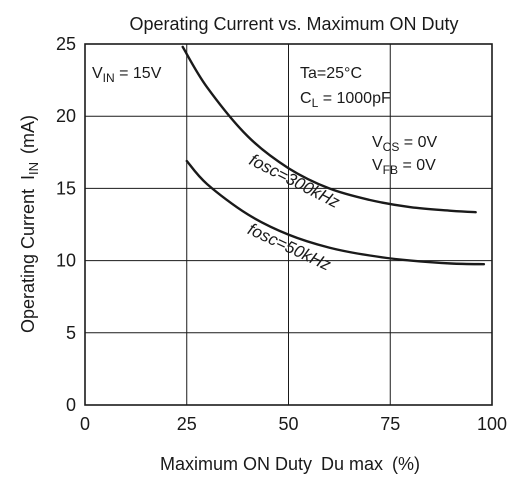  I want to click on annotation-vfb-sub: FB, so click(390, 170).